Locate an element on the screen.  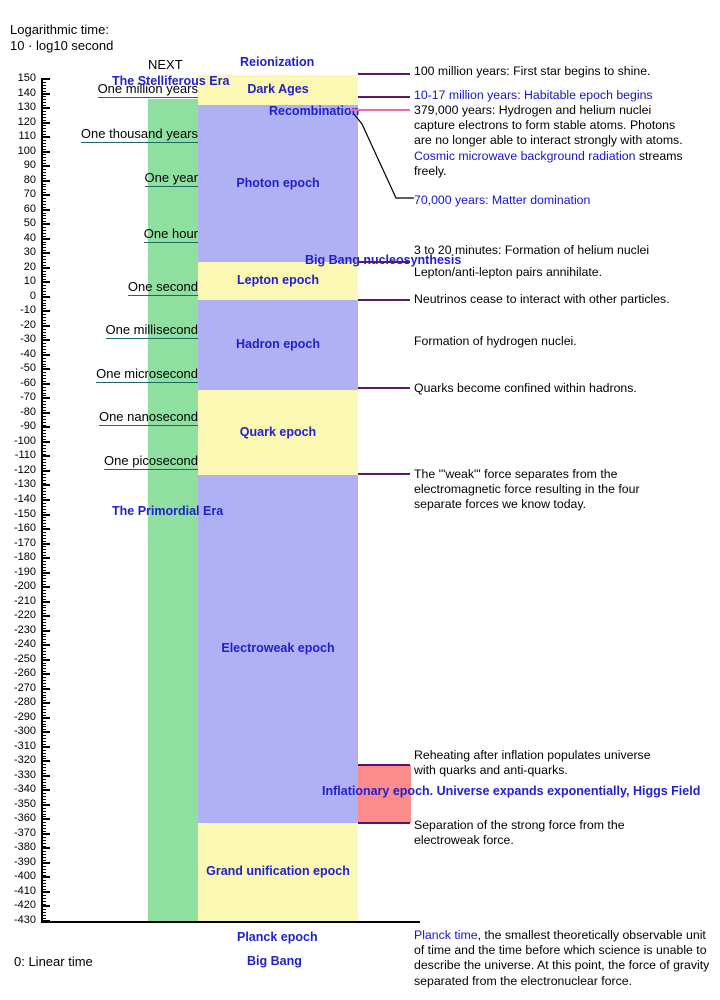
axis-tick-label: -70 is located at coordinates (28, 397).